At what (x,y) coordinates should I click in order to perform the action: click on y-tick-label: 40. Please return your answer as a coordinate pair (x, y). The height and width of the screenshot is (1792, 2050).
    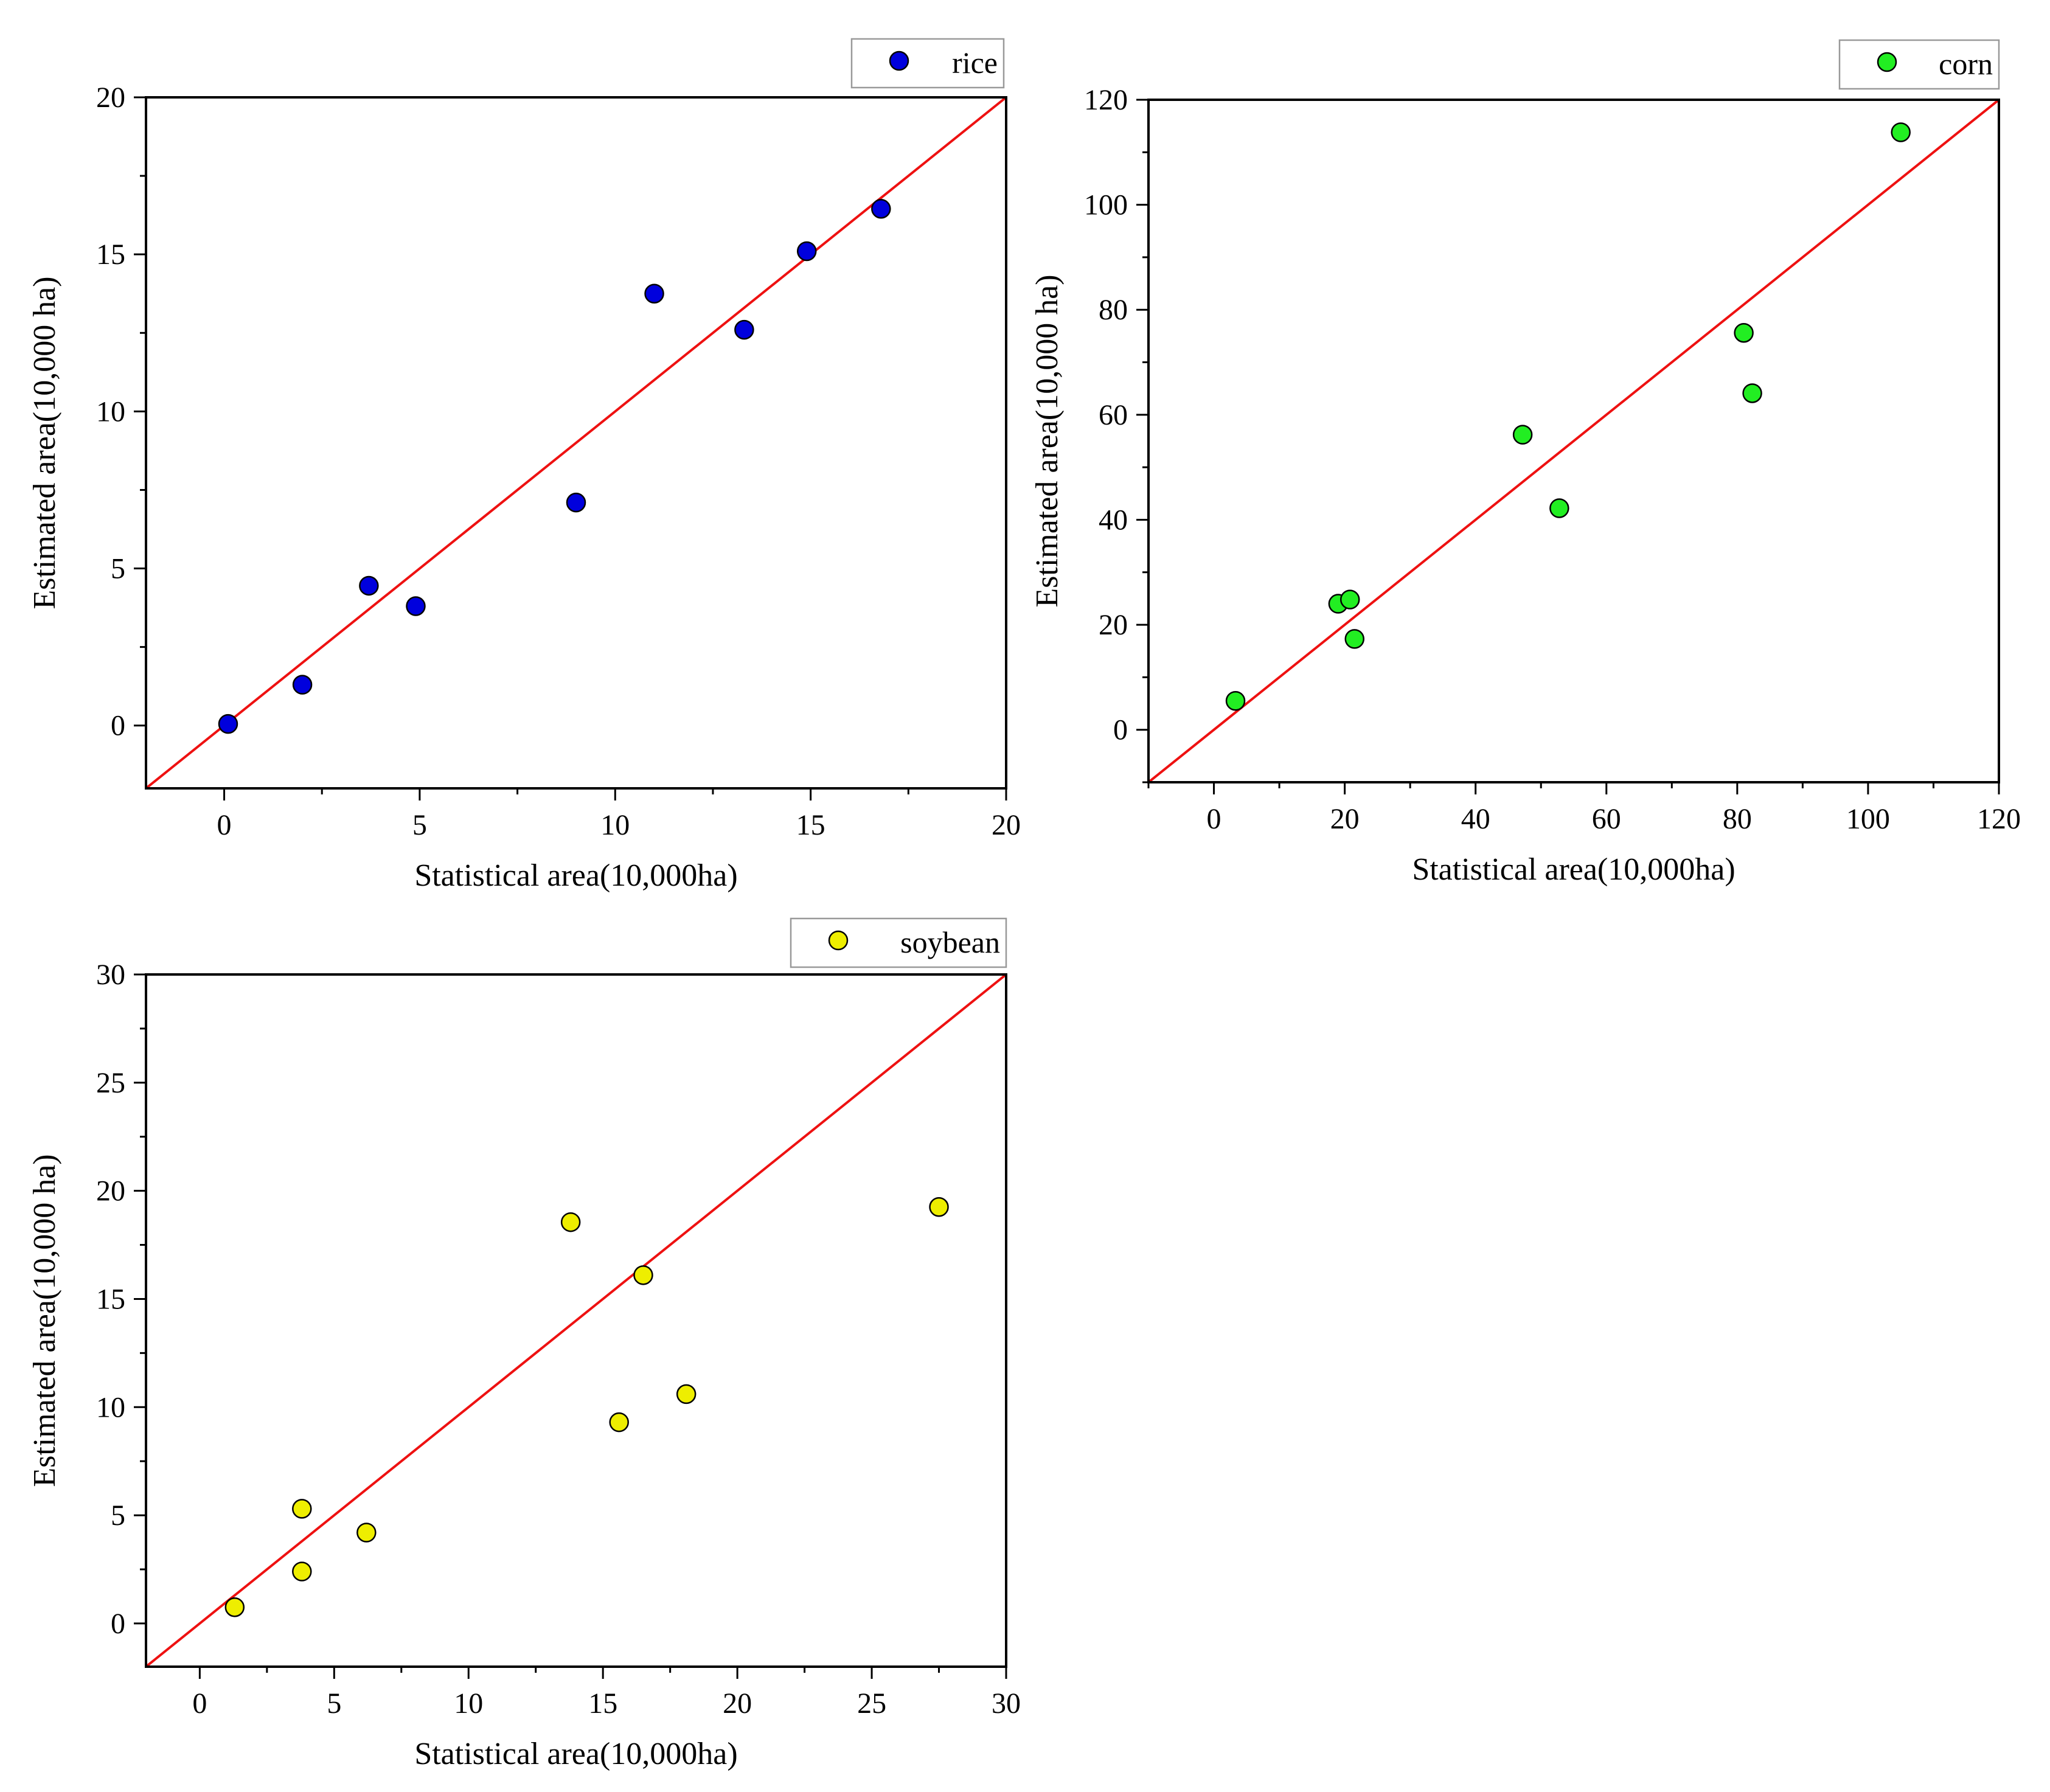
    Looking at the image, I should click on (1113, 520).